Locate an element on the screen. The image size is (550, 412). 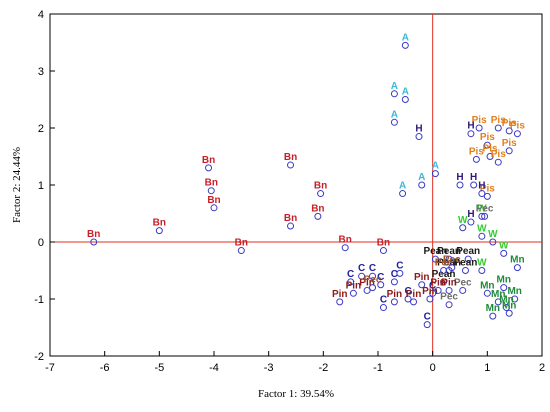
x-axis-title: Factor 1: 39.54% is located at coordinates (296, 394).